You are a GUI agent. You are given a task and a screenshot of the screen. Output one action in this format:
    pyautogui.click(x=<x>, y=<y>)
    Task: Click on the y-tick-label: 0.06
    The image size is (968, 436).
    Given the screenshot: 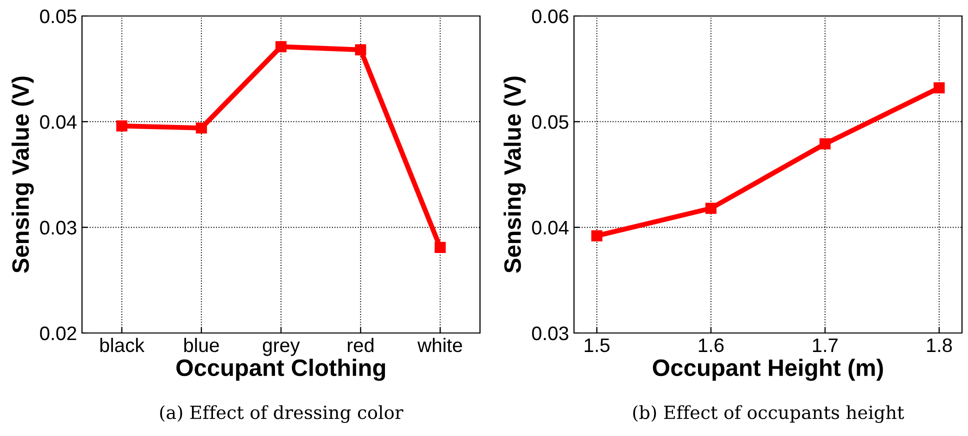 What is the action you would take?
    pyautogui.click(x=550, y=16)
    